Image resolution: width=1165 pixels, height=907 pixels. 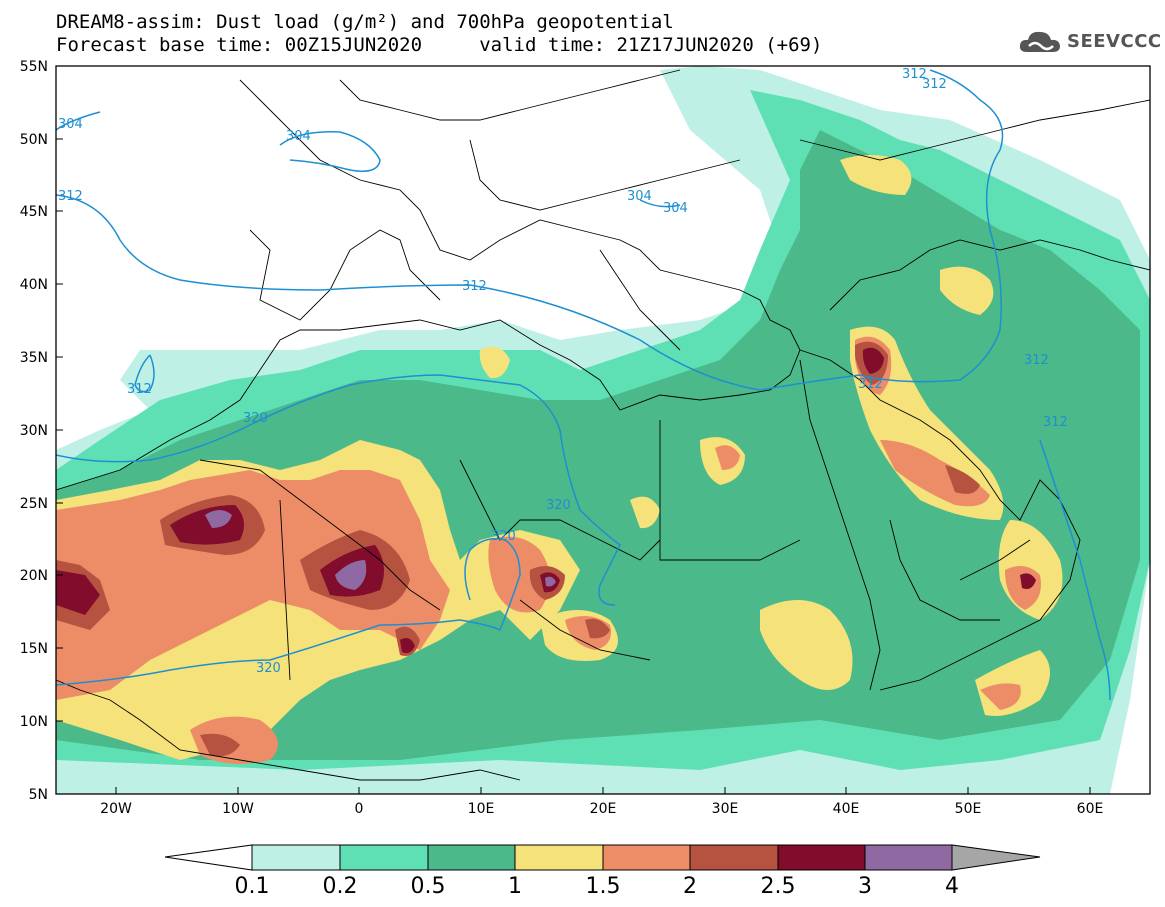 What do you see at coordinates (603, 886) in the screenshot?
I see `colorbar-tick-label: 1.5` at bounding box center [603, 886].